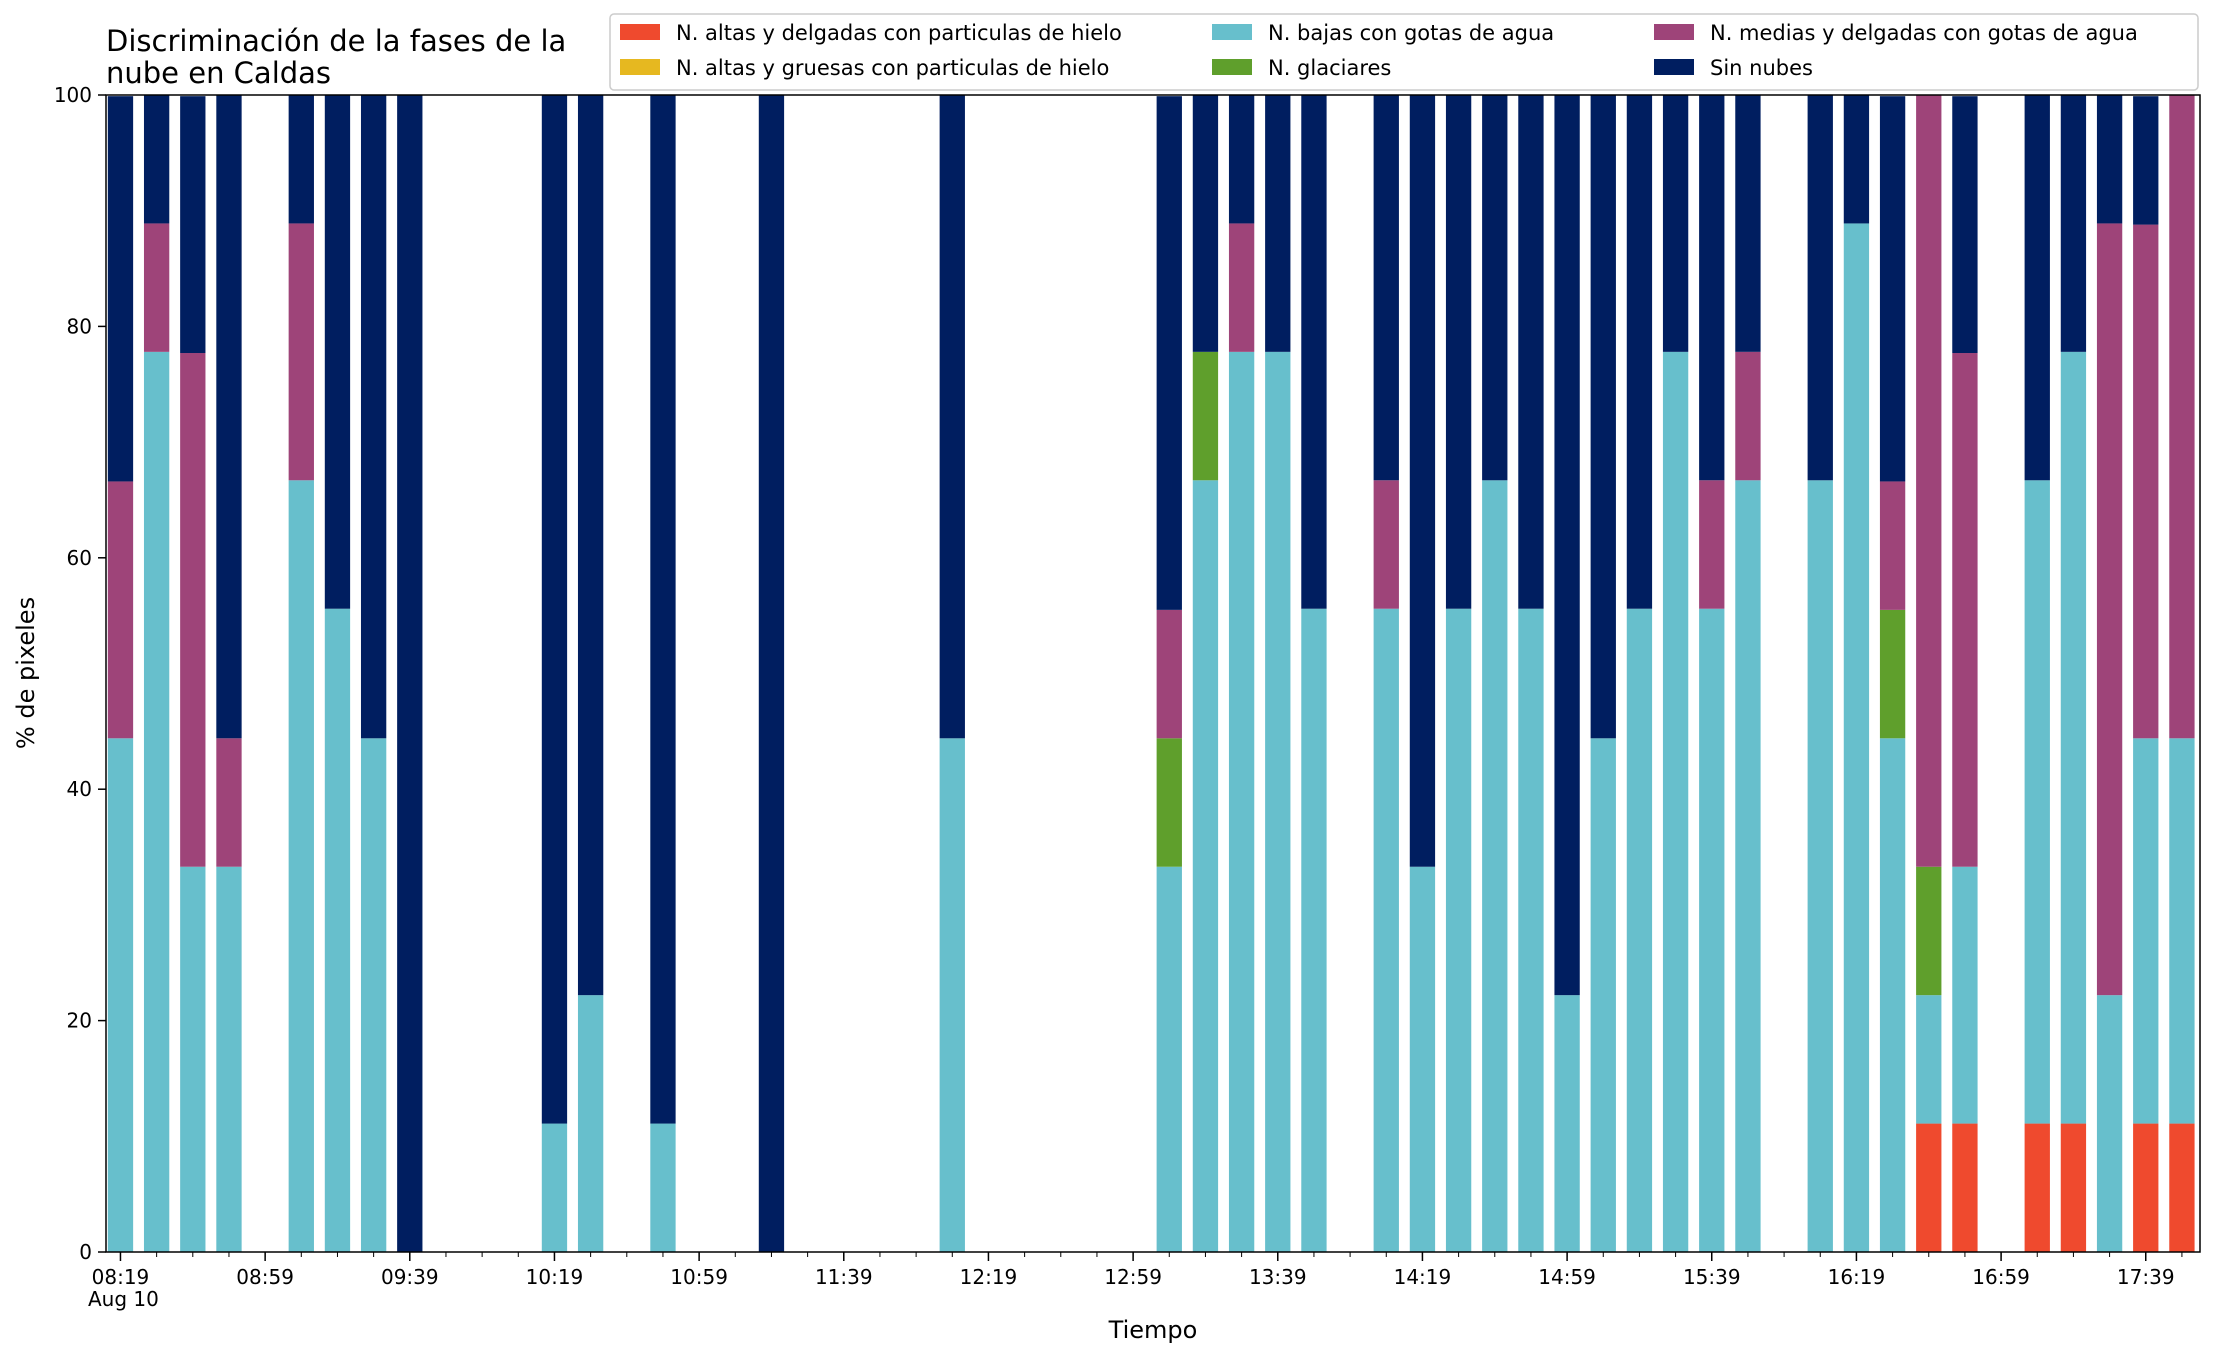 This screenshot has width=2216, height=1355. I want to click on x-tick-label-8: 13:39, so click(1278, 1277).